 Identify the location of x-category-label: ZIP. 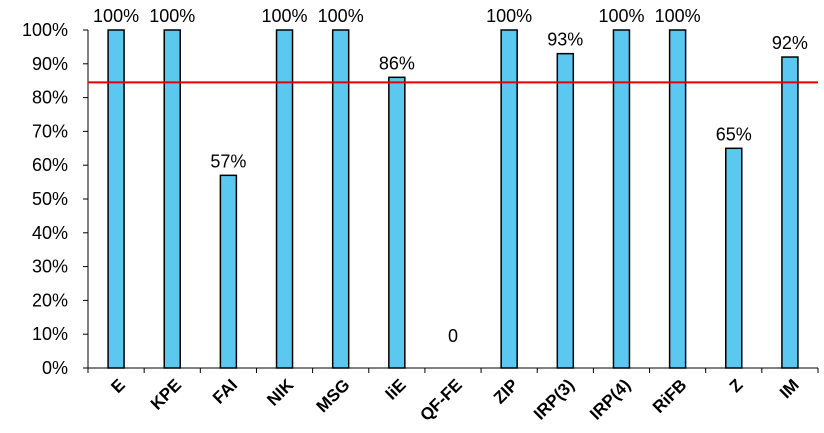
(506, 391).